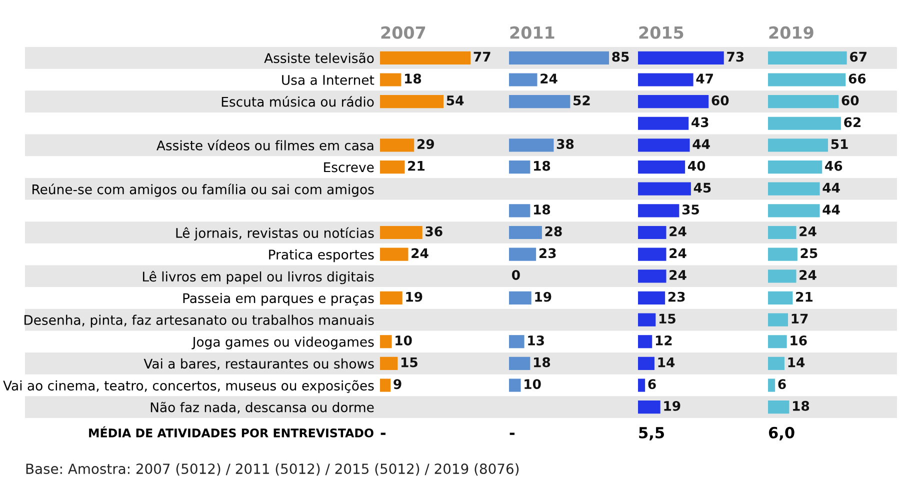 The image size is (910, 500). Describe the element at coordinates (700, 122) in the screenshot. I see `data-label: 43` at that location.